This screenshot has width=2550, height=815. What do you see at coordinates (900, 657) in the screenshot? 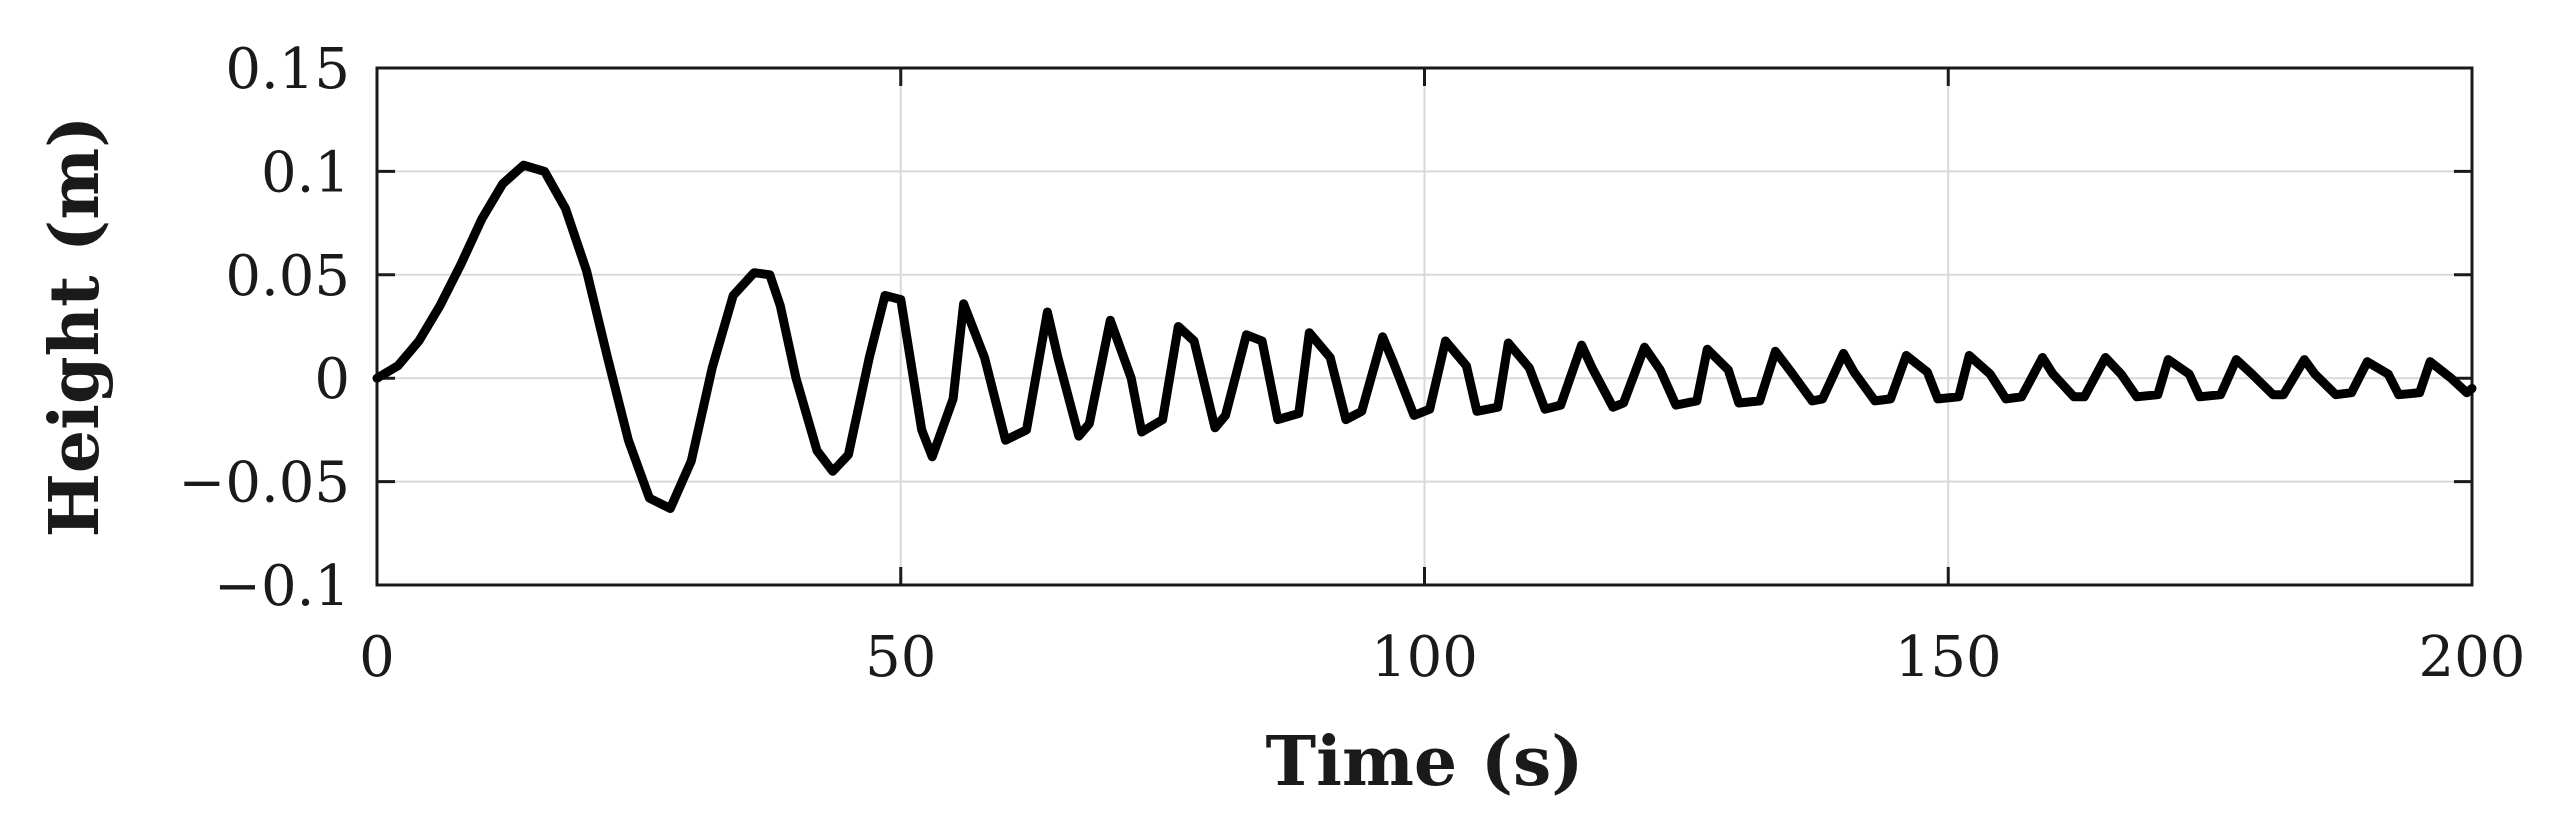
I see `x-tick-label: 50` at bounding box center [900, 657].